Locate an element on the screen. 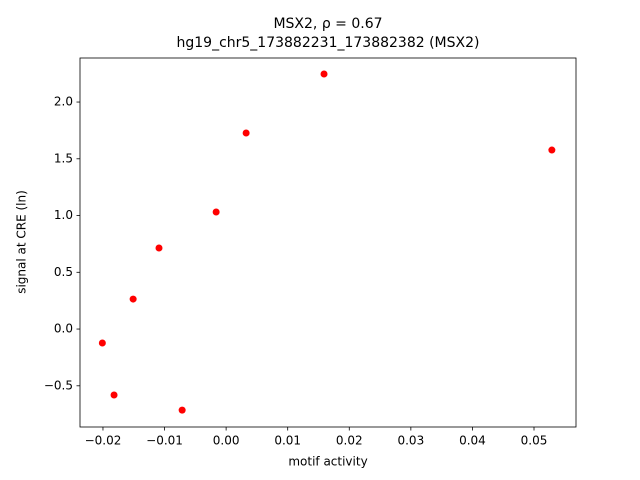  y-axis-label: signal at CRE (ln) is located at coordinates (22, 242).